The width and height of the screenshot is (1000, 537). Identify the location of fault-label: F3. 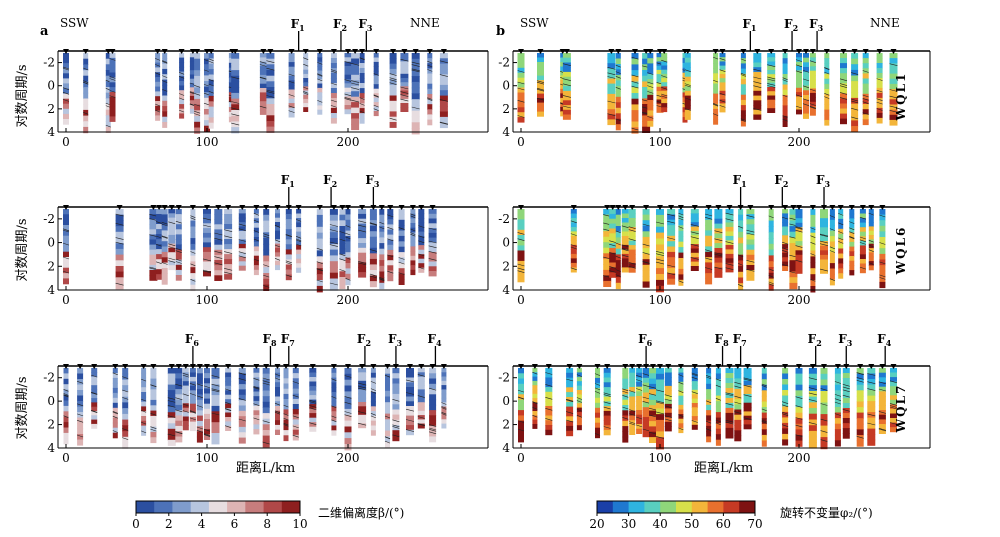
(816, 25).